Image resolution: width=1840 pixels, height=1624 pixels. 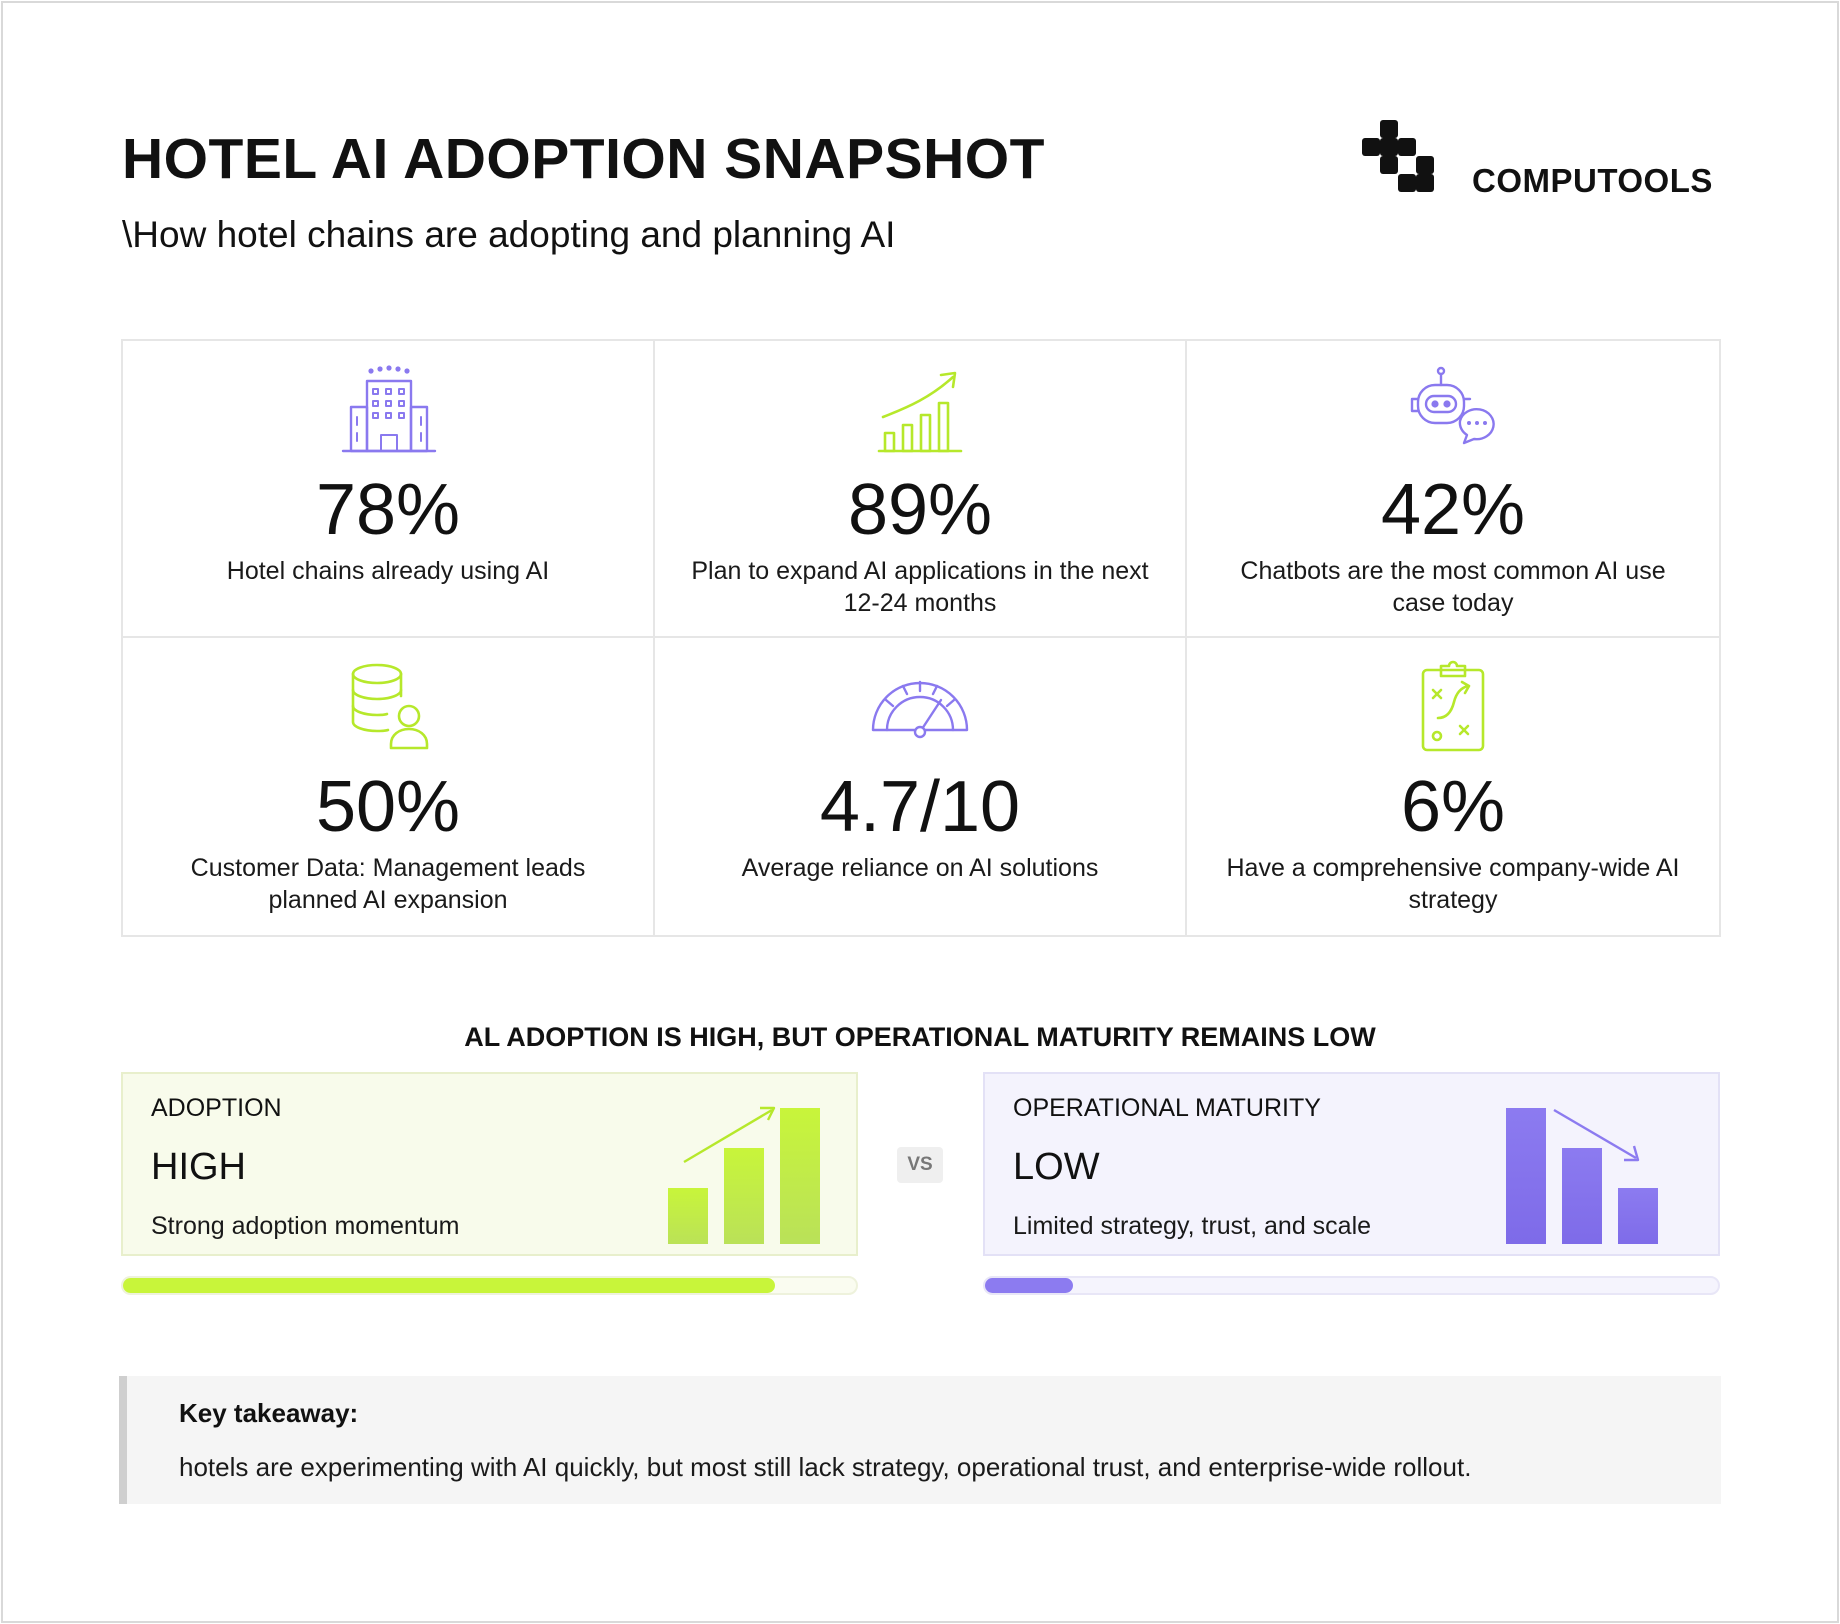 I want to click on adoption-progress-fill, so click(x=449, y=1285).